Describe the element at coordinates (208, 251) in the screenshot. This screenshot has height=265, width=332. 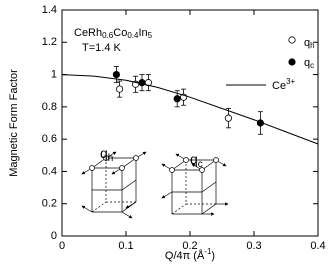
I see `x-label-sup: -1` at that location.